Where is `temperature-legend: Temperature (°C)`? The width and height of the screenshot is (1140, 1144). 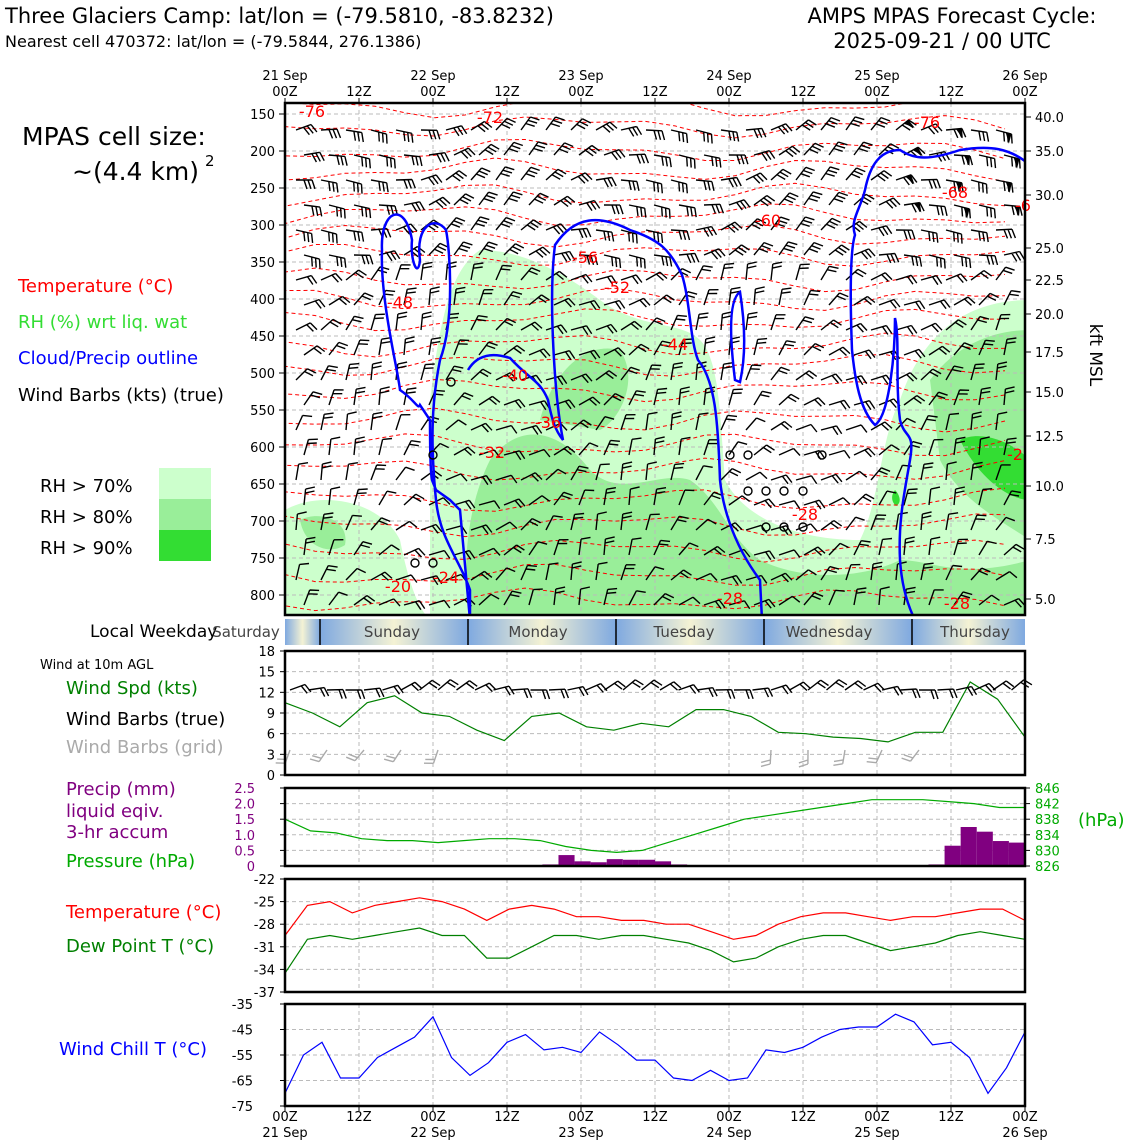 temperature-legend: Temperature (°C) is located at coordinates (143, 912).